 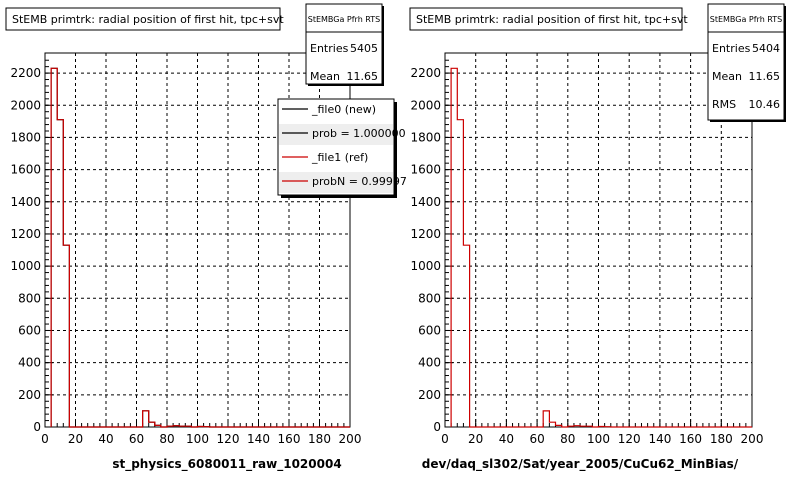 I want to click on x-axis-label: st_physics_6080011_raw_1020004, so click(x=226, y=464).